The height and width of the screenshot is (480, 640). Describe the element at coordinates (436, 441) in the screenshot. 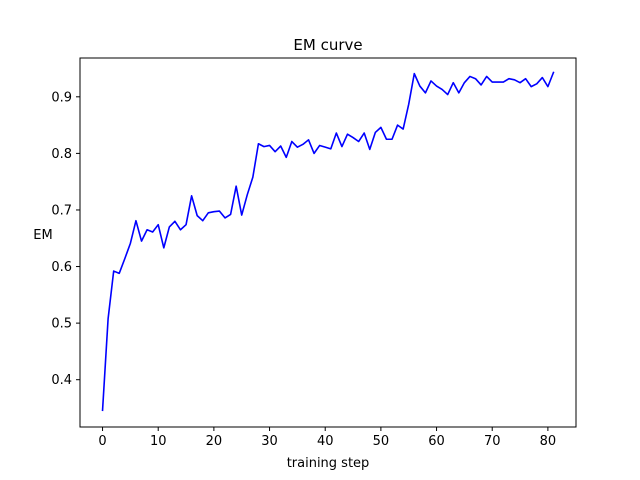

I see `x-tick-label: 60` at that location.